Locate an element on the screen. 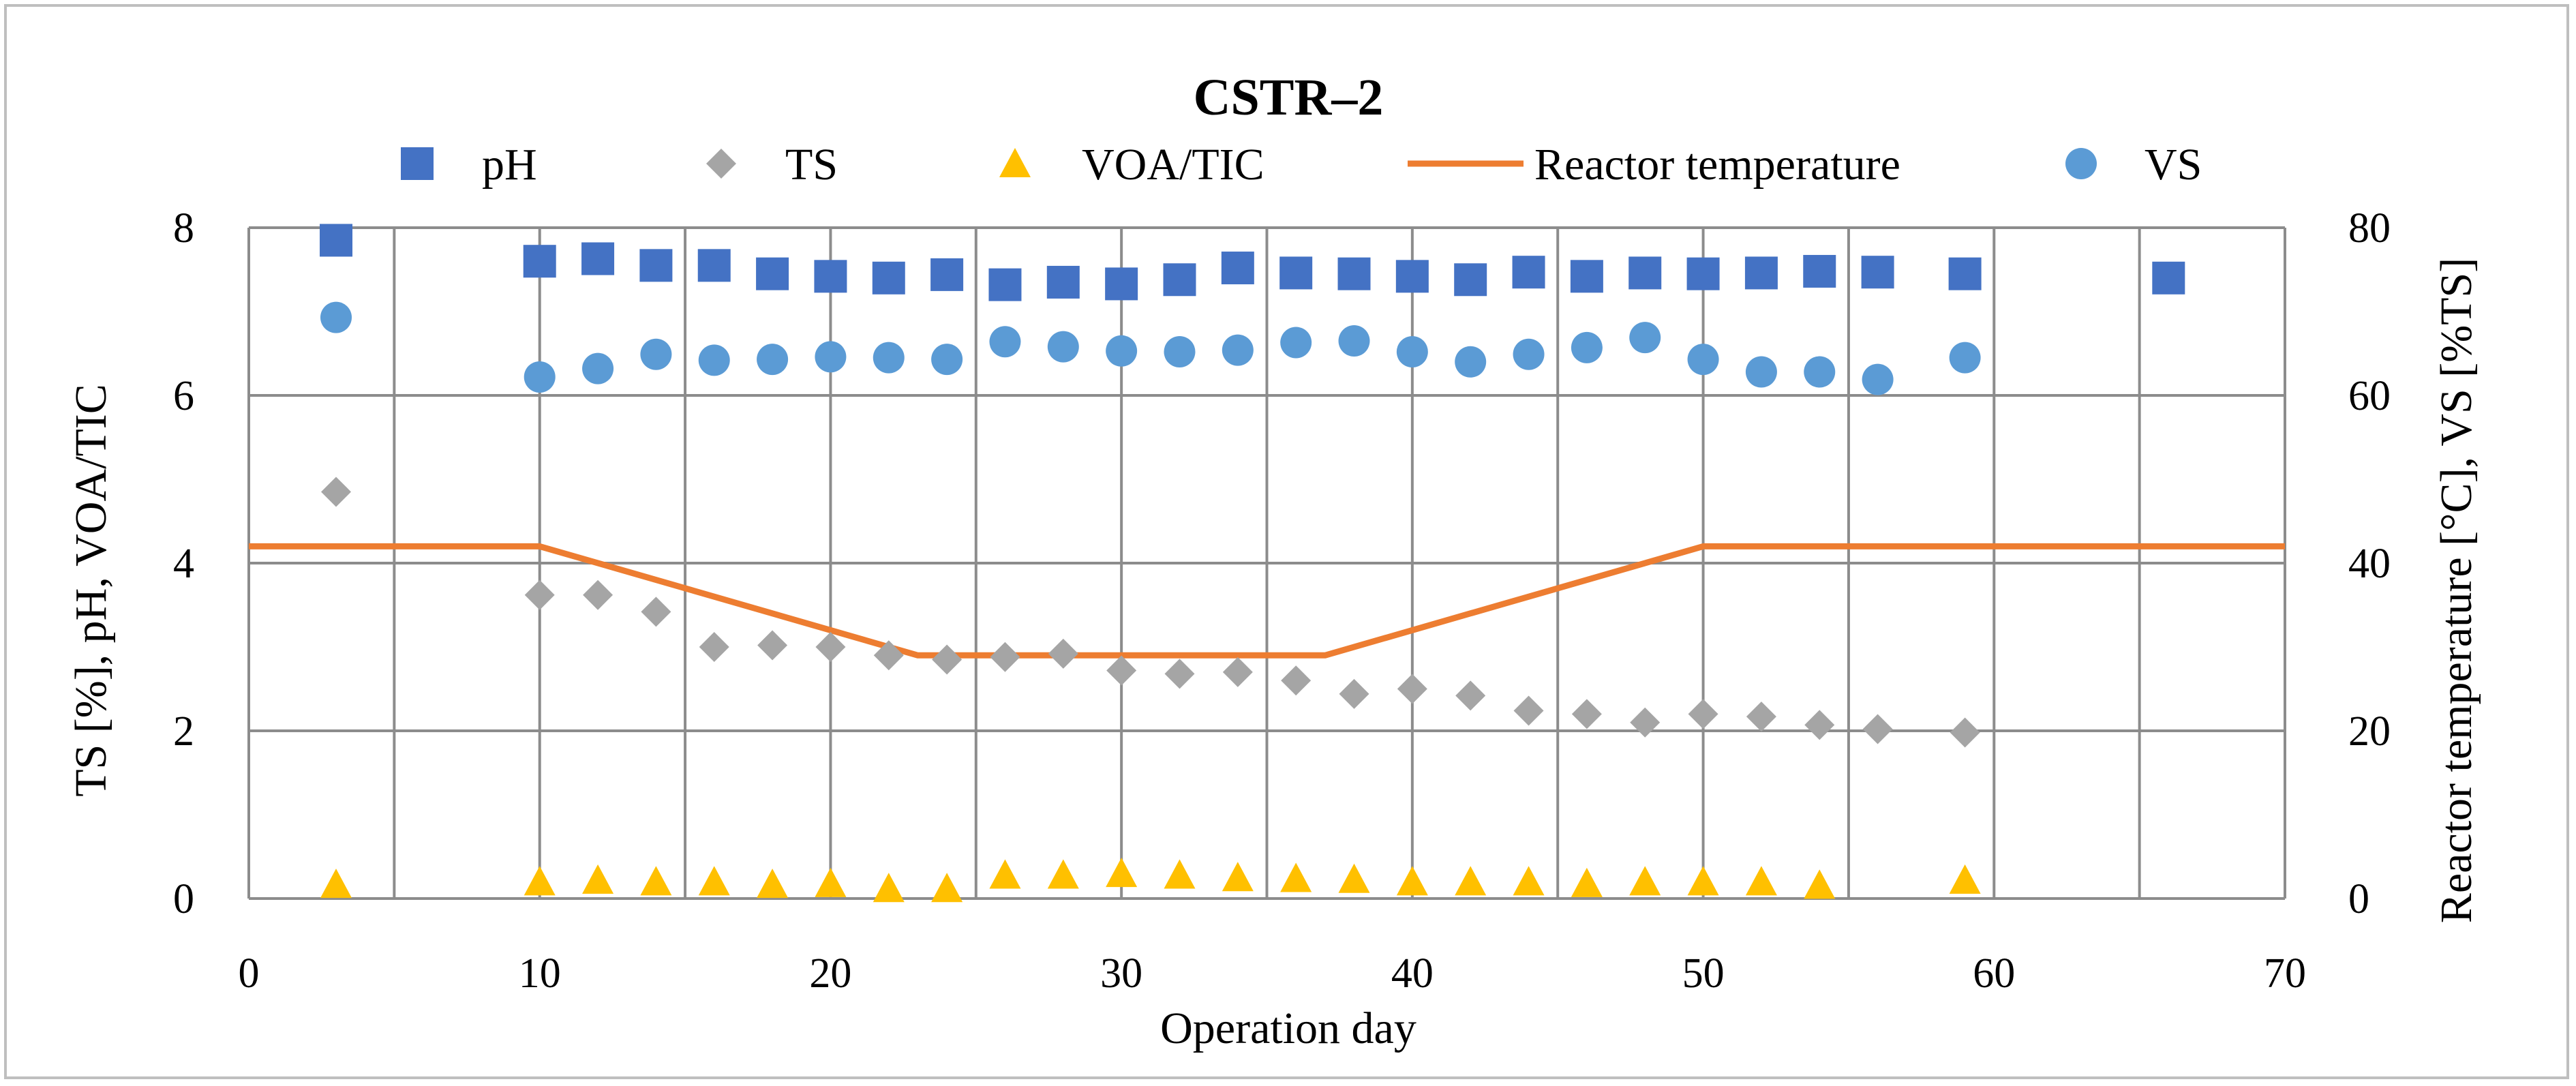  y-tick-label-left: 4 is located at coordinates (183, 564).